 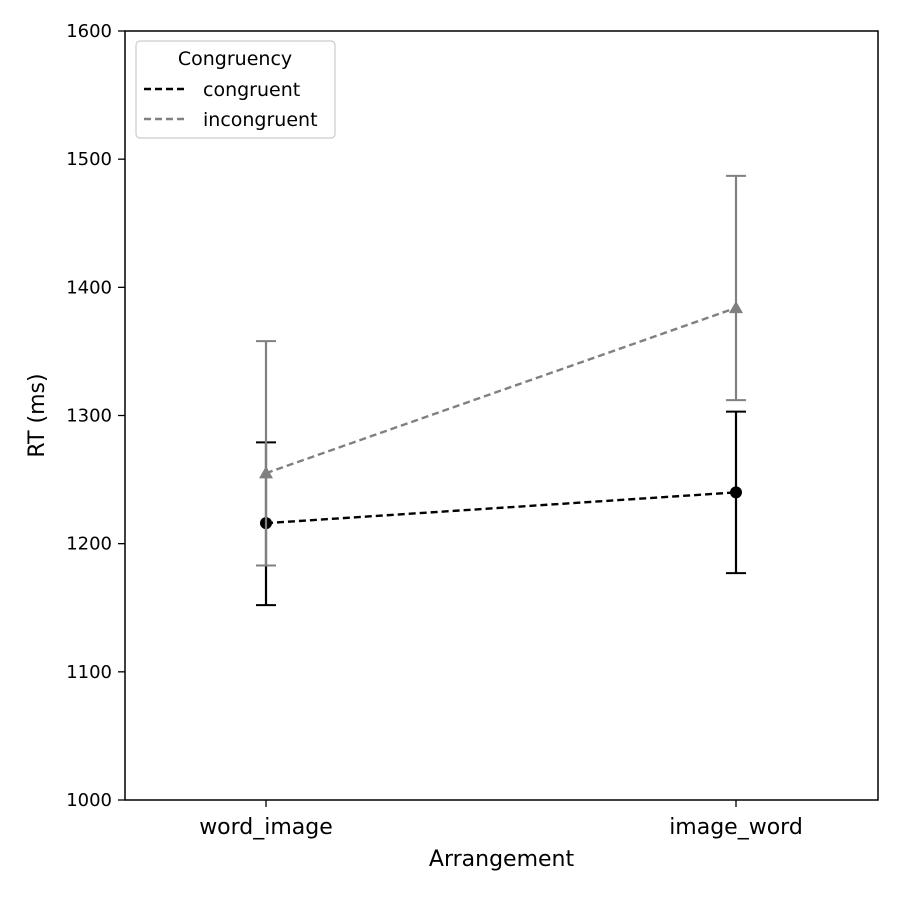 I want to click on y-tick-label: 1300, so click(x=89, y=416).